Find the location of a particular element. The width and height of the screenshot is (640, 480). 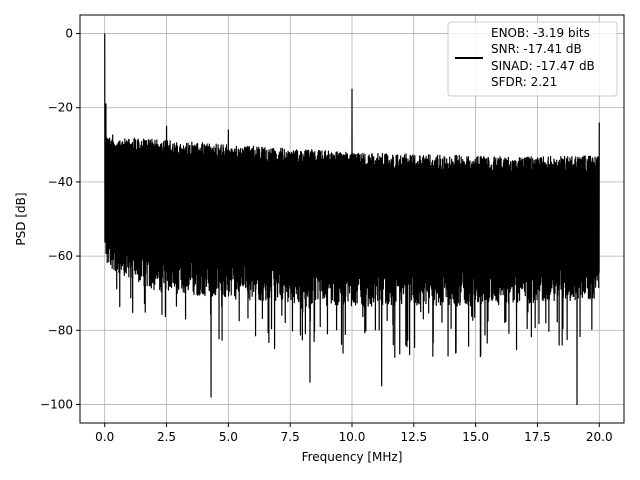

x-tick-label-7: 17.5 is located at coordinates (537, 437).